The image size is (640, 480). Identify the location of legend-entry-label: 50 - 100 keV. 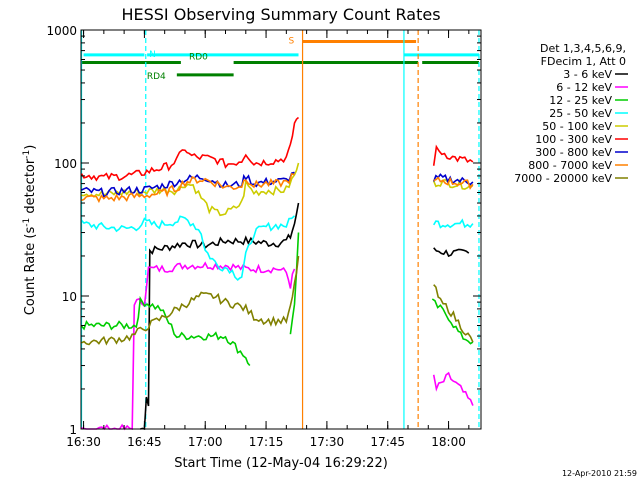
(577, 126).